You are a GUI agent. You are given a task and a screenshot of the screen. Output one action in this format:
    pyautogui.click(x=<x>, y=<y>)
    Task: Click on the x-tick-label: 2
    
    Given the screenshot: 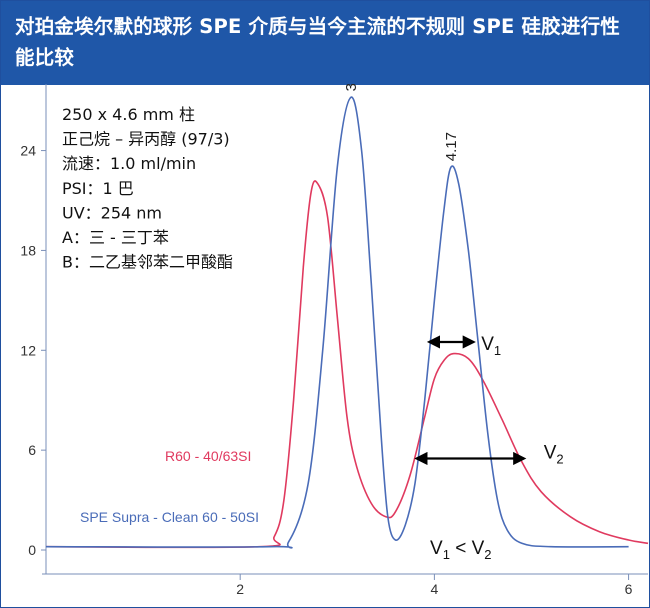 What is the action you would take?
    pyautogui.click(x=240, y=589)
    